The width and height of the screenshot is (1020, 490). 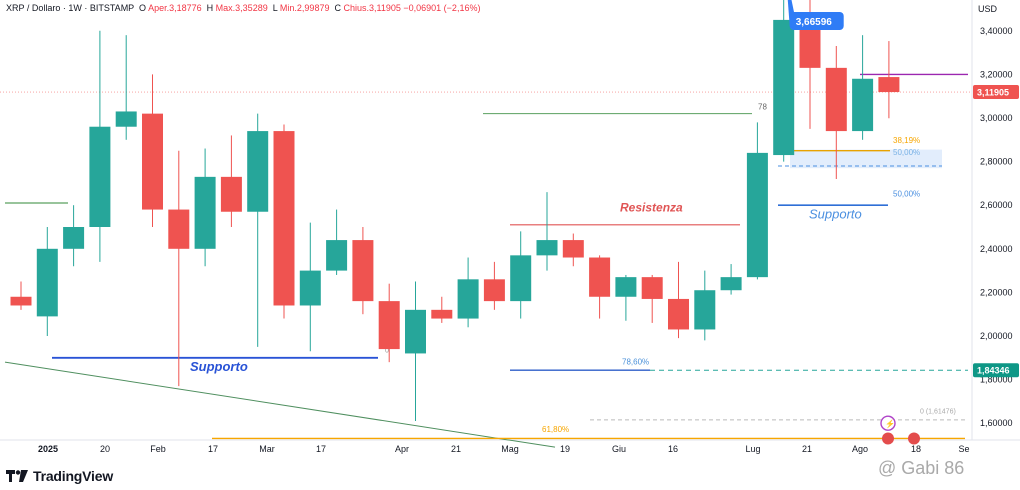 What do you see at coordinates (175, 8) in the screenshot?
I see `open-value: Aper.3,18776` at bounding box center [175, 8].